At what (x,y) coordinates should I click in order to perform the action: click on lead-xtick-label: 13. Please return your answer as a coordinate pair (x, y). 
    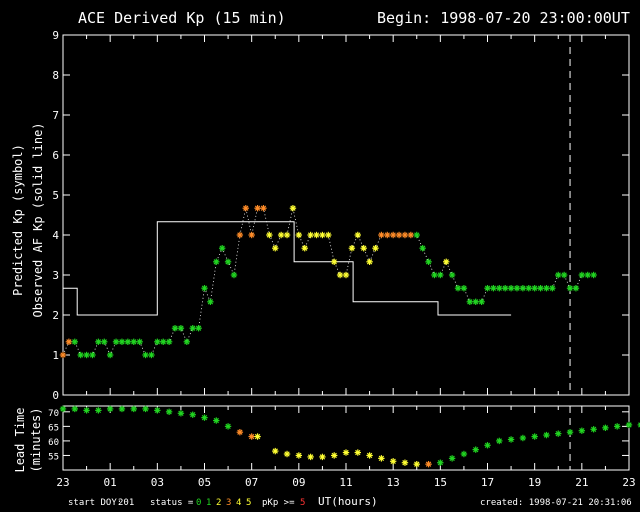
    Looking at the image, I should click on (393, 482).